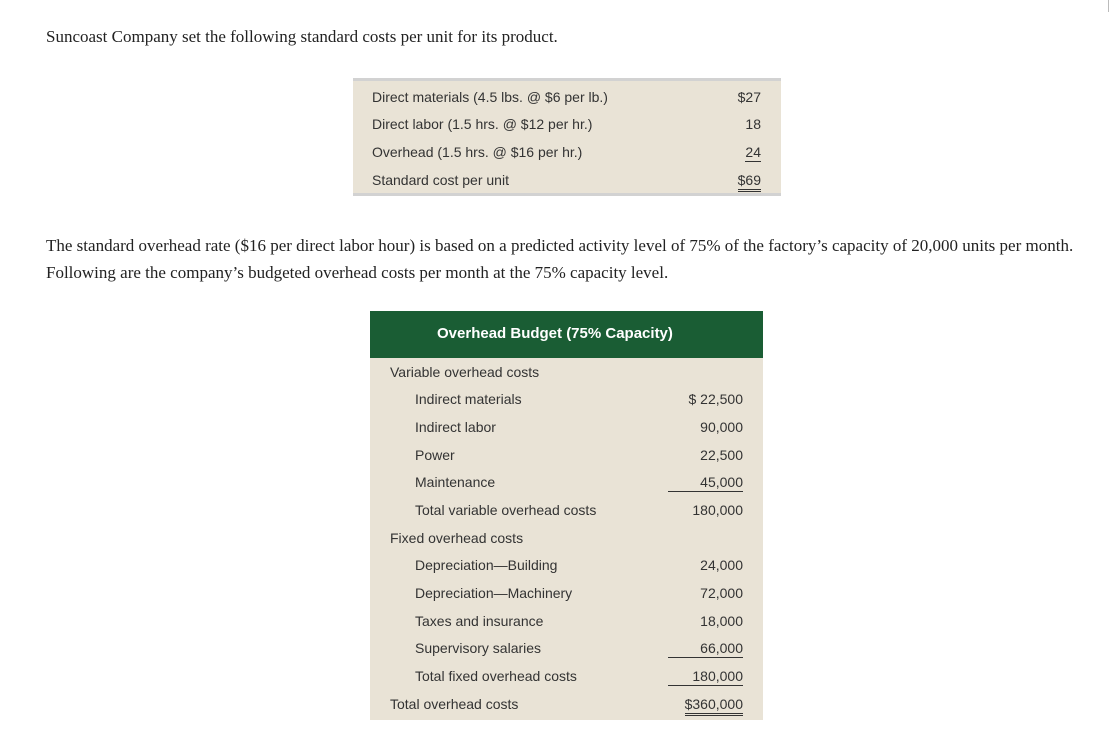  What do you see at coordinates (566, 373) in the screenshot?
I see `budget-section-heading: Variable overhead costs` at bounding box center [566, 373].